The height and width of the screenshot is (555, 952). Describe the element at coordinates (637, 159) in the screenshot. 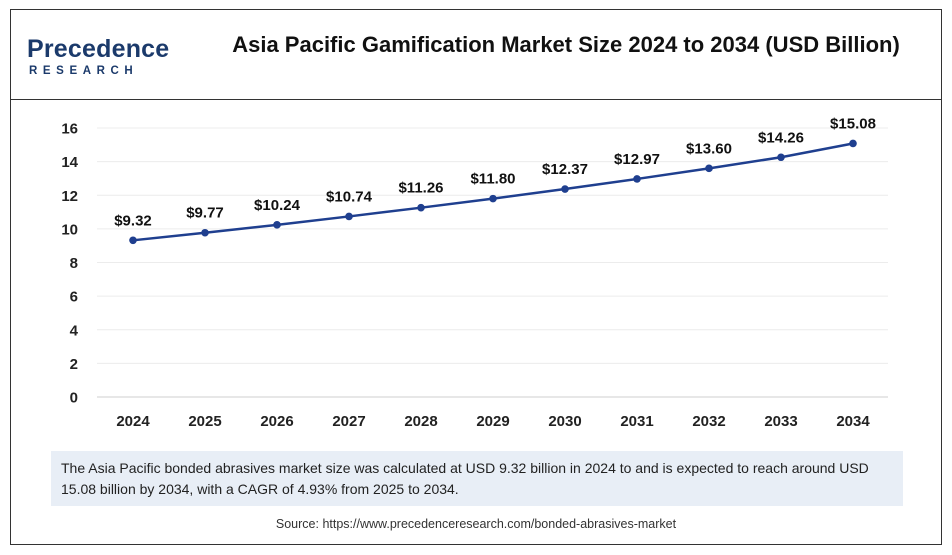

I see `data-label: $12.97` at that location.